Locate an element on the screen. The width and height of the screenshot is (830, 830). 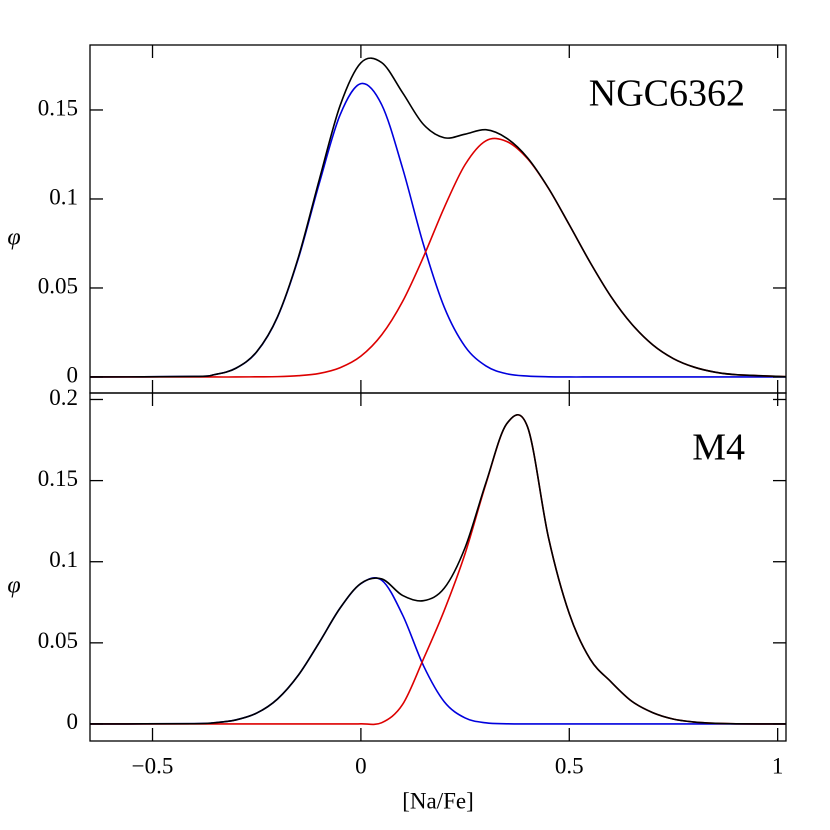
y-tick-label: 0.2 is located at coordinates (63, 397).